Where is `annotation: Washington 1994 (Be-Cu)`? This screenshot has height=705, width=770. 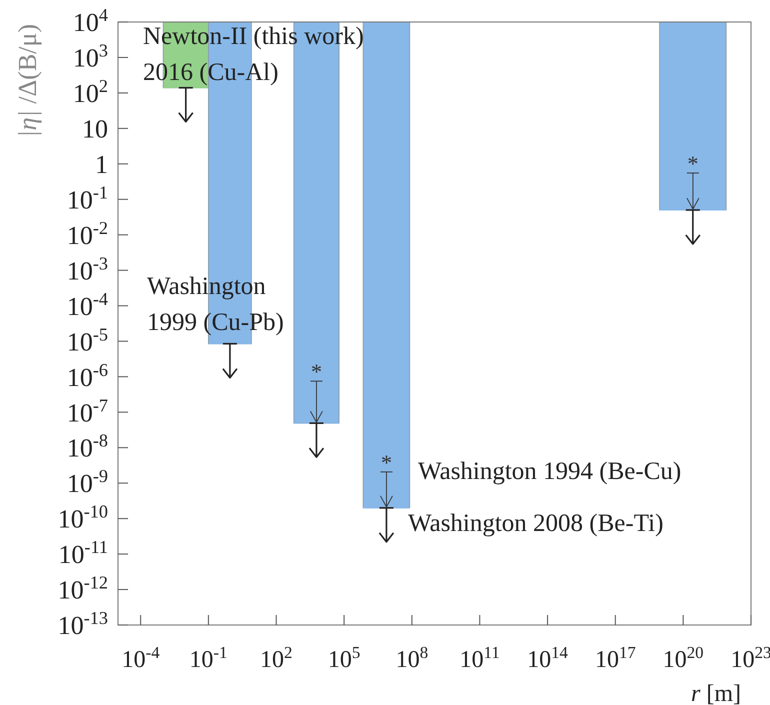
annotation: Washington 1994 (Be-Cu) is located at coordinates (550, 471).